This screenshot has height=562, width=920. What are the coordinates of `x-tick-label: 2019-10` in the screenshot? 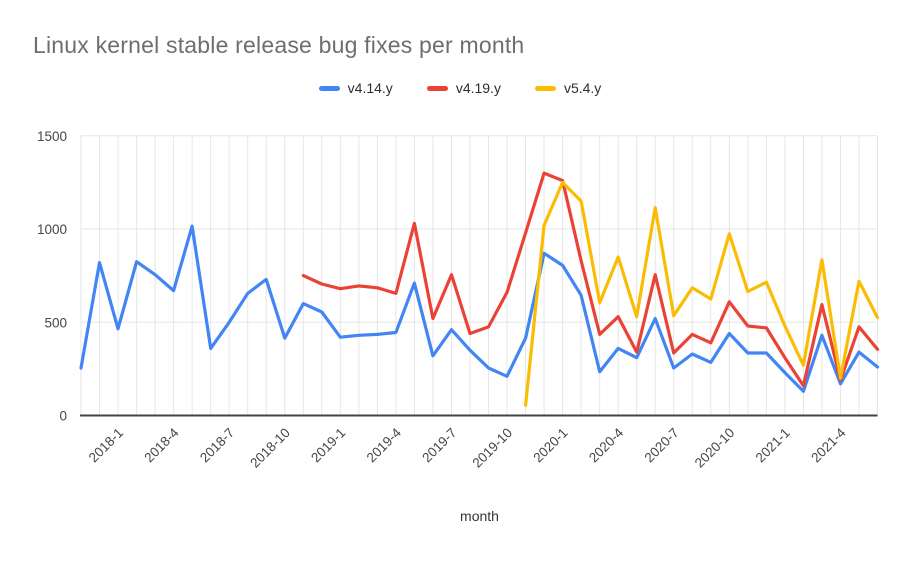 It's located at (493, 448).